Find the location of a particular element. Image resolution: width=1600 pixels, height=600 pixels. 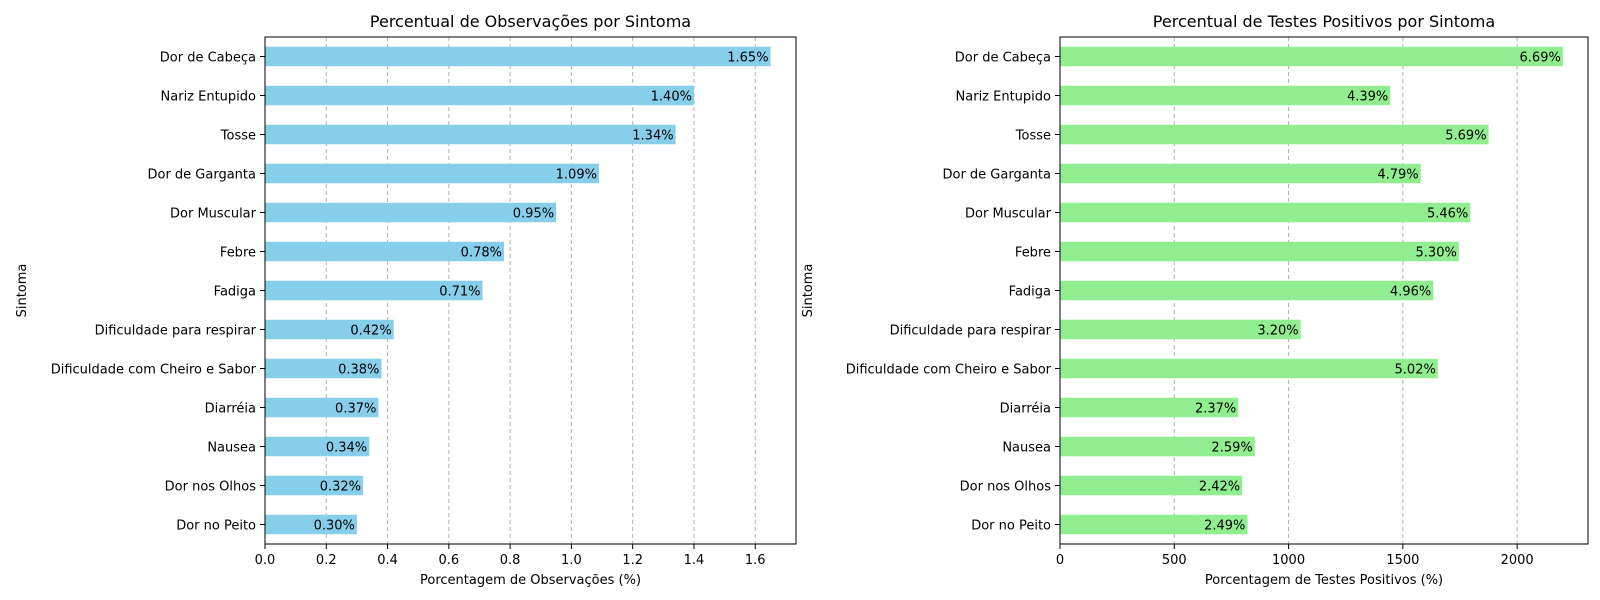

x-tick-label: 1.4 is located at coordinates (694, 560).